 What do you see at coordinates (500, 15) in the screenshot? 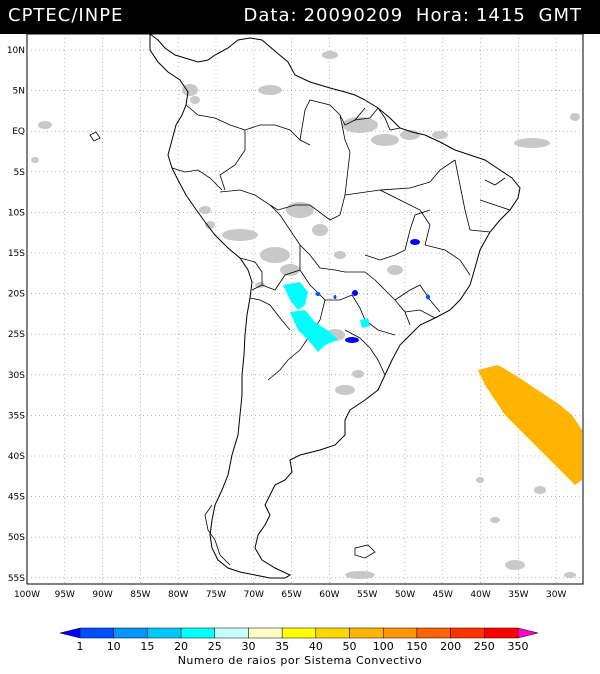
I see `hora-value: 1415` at bounding box center [500, 15].